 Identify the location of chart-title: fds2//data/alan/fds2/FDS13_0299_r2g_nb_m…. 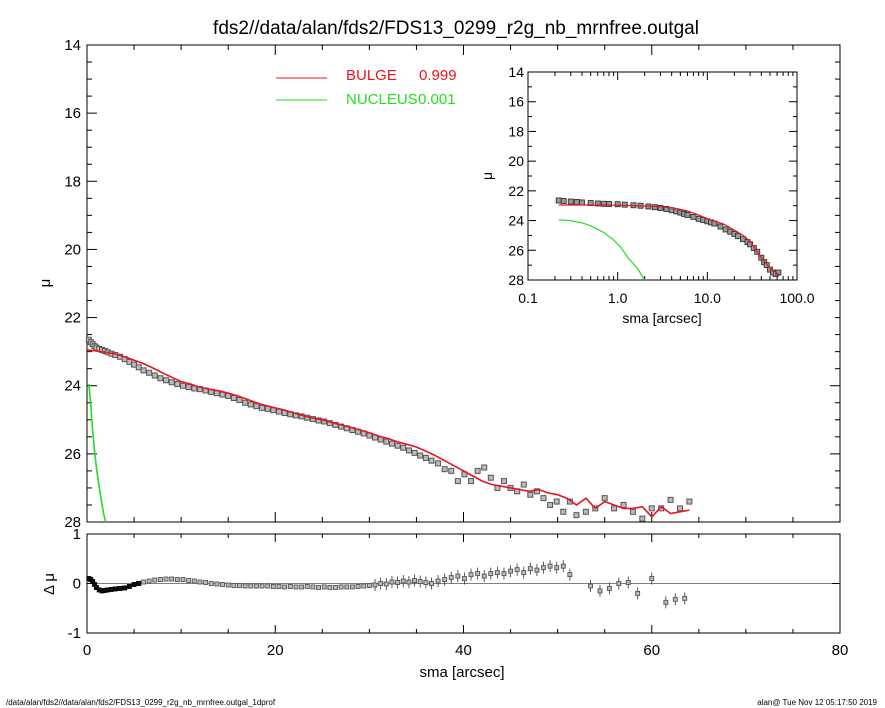
(456, 28).